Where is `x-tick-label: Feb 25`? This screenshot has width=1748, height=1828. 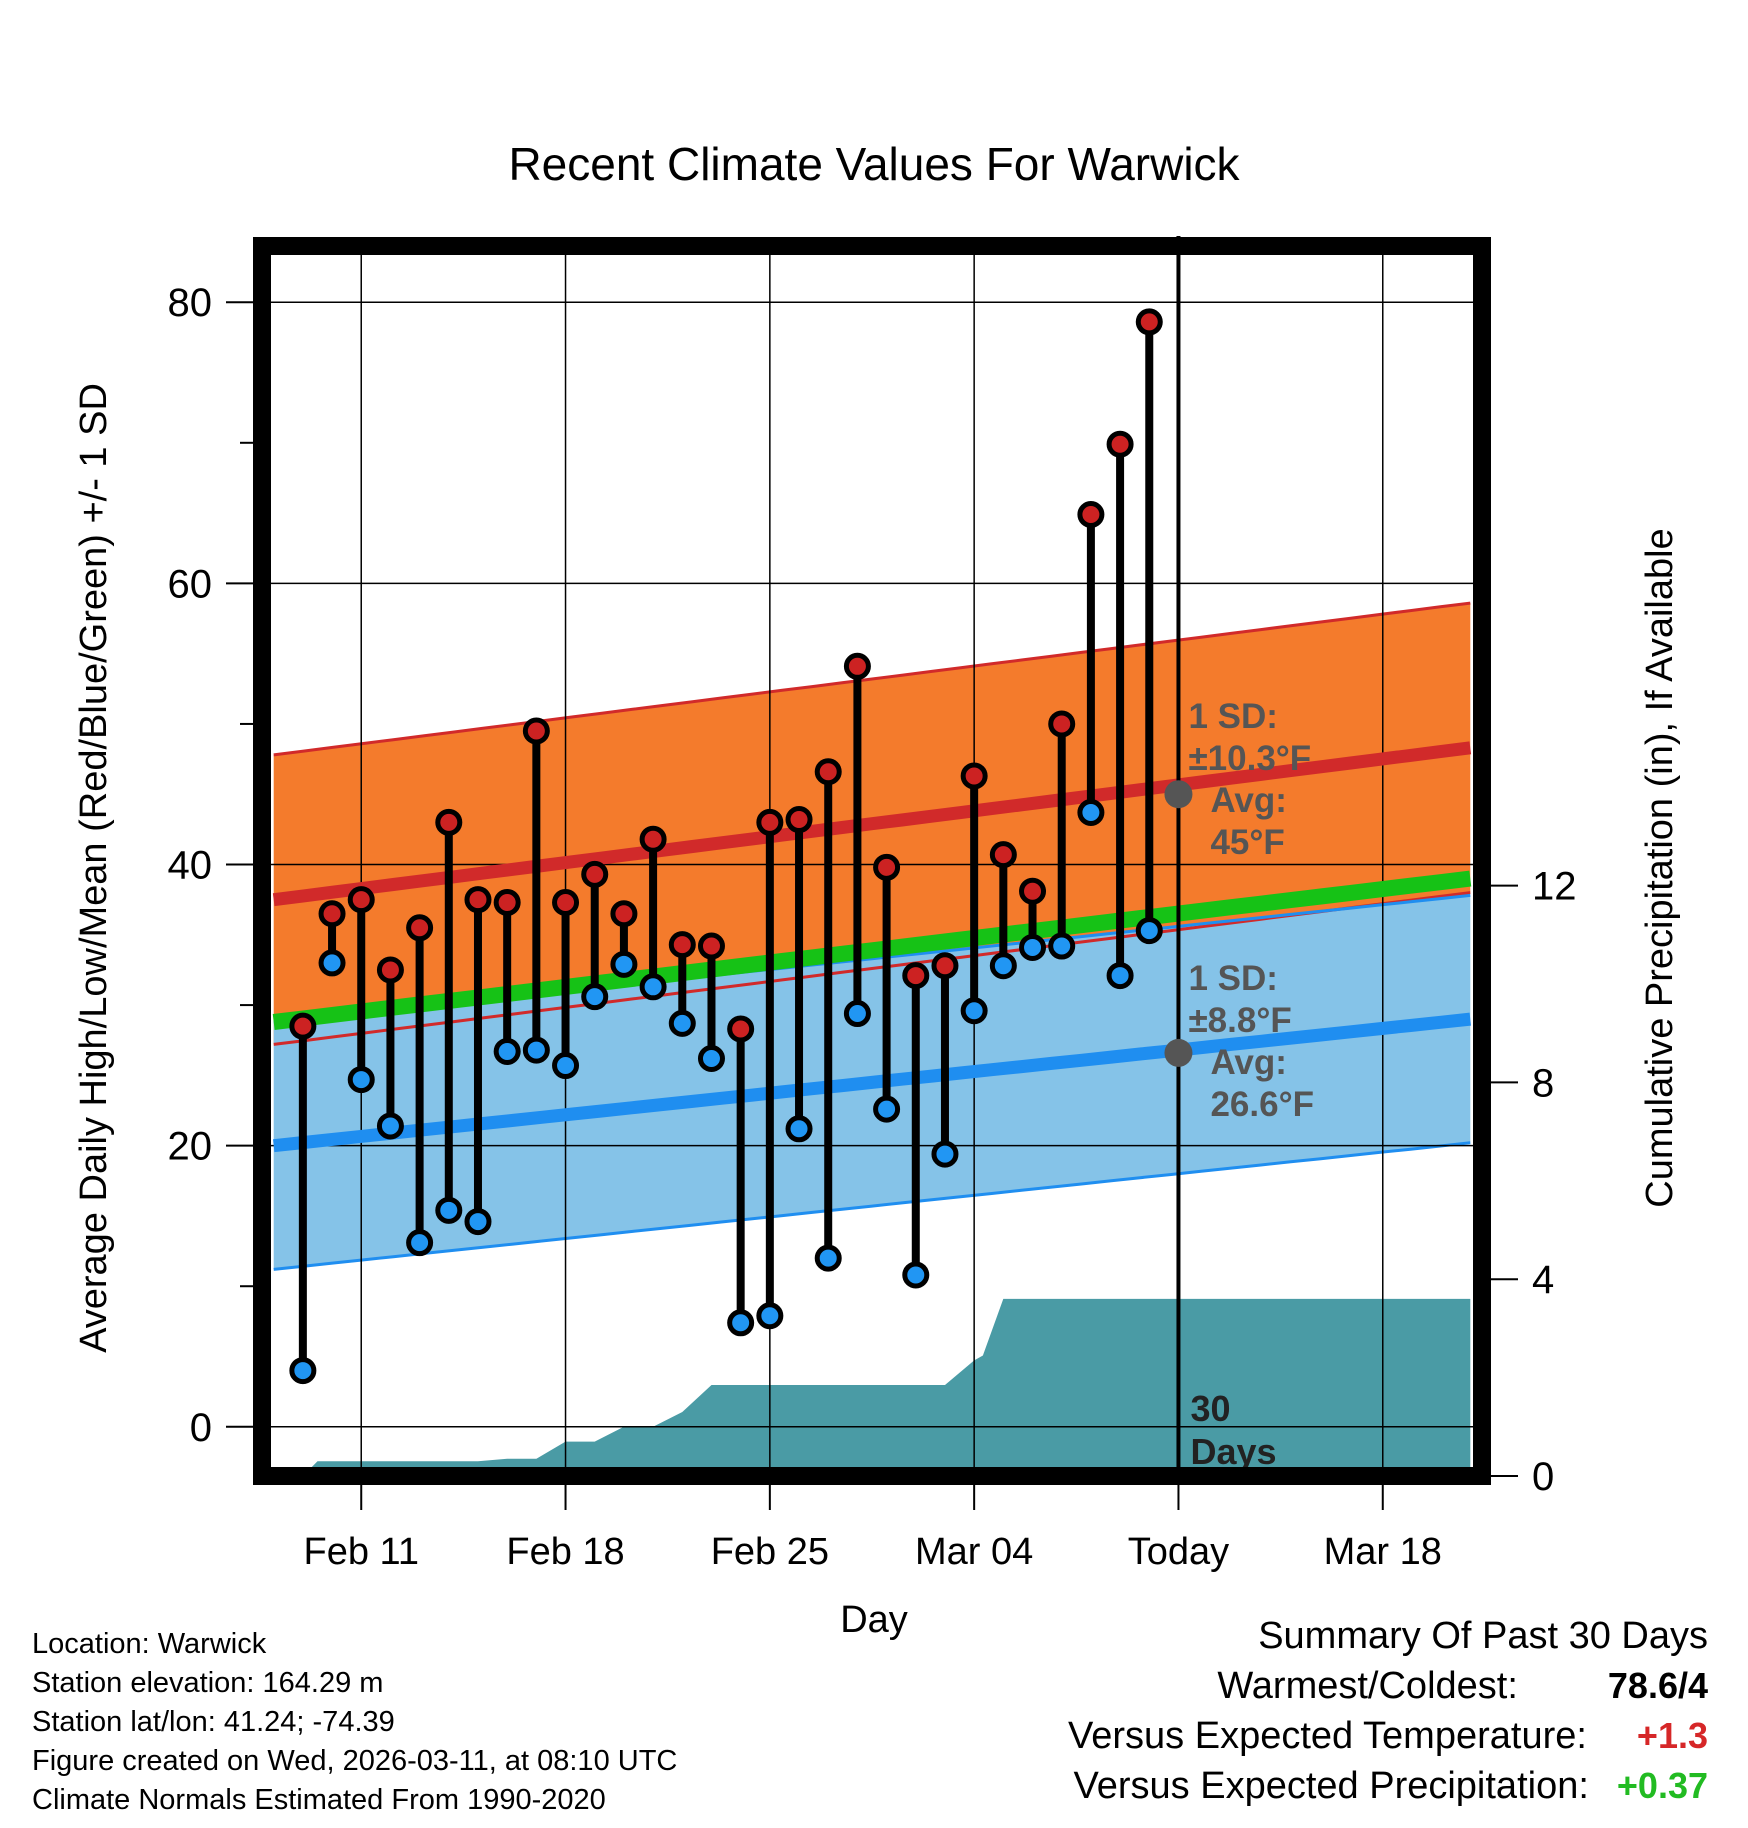
x-tick-label: Feb 25 is located at coordinates (770, 1552).